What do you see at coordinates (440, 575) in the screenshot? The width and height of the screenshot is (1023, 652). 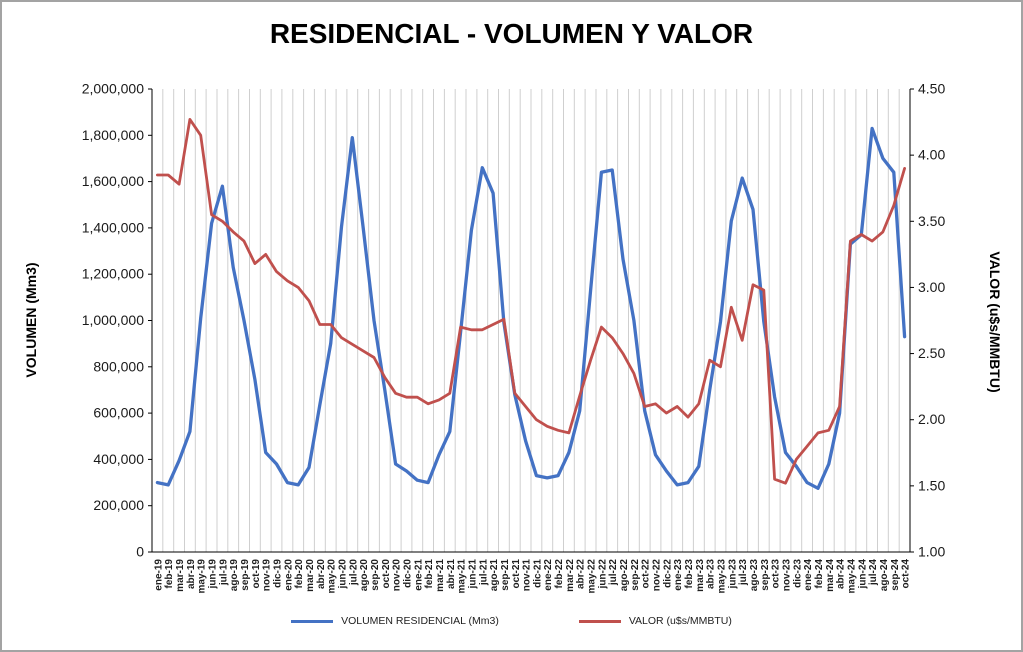 I see `x-tick-label: mar-21` at bounding box center [440, 575].